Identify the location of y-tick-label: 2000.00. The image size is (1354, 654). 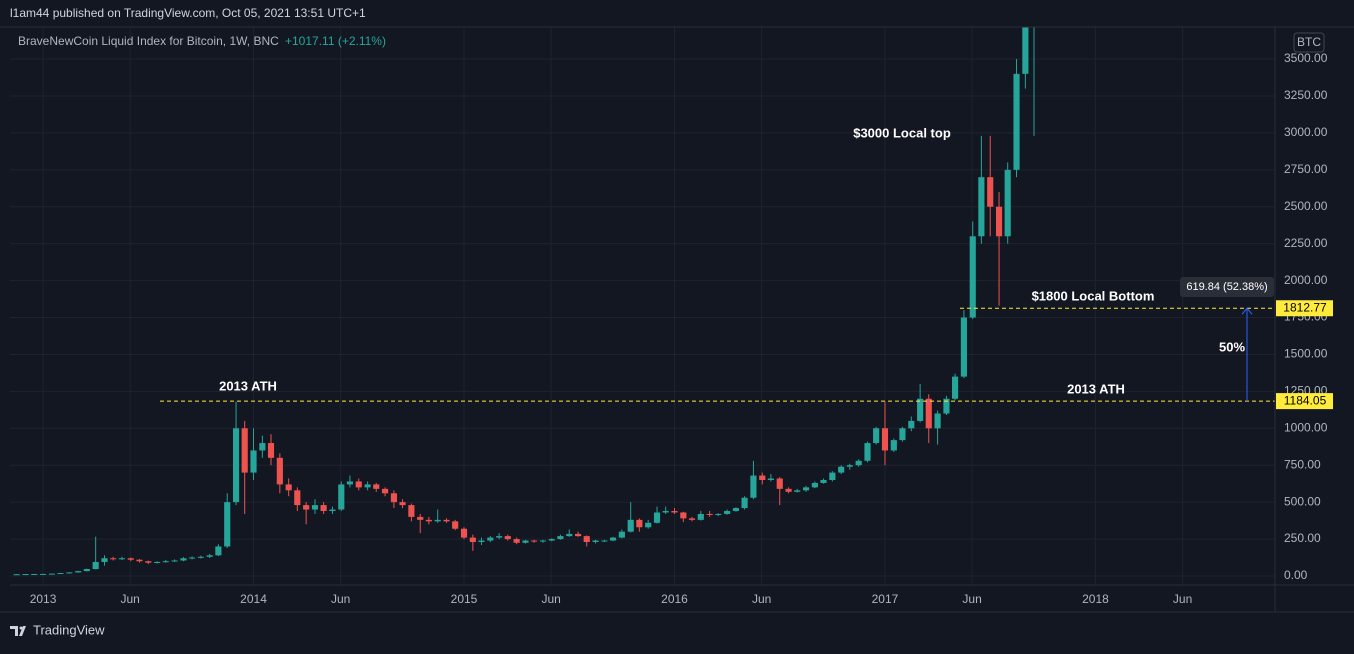
(1306, 280).